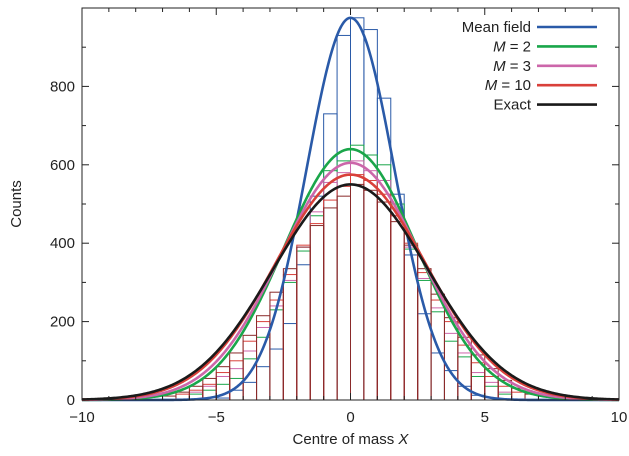  What do you see at coordinates (512, 105) in the screenshot?
I see `legend-label: Exact` at bounding box center [512, 105].